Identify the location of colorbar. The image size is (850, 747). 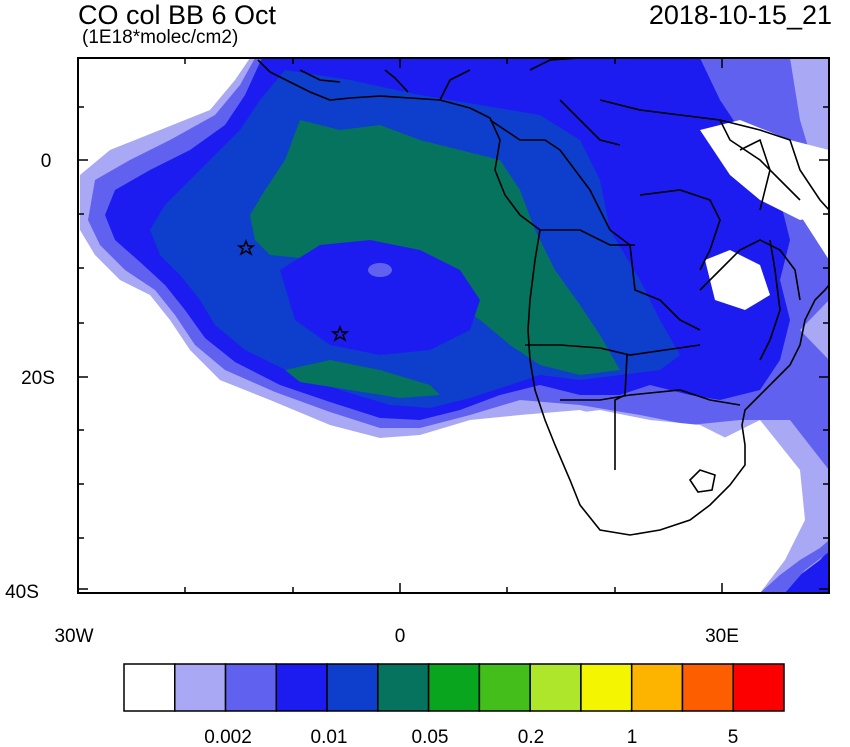
(454, 687).